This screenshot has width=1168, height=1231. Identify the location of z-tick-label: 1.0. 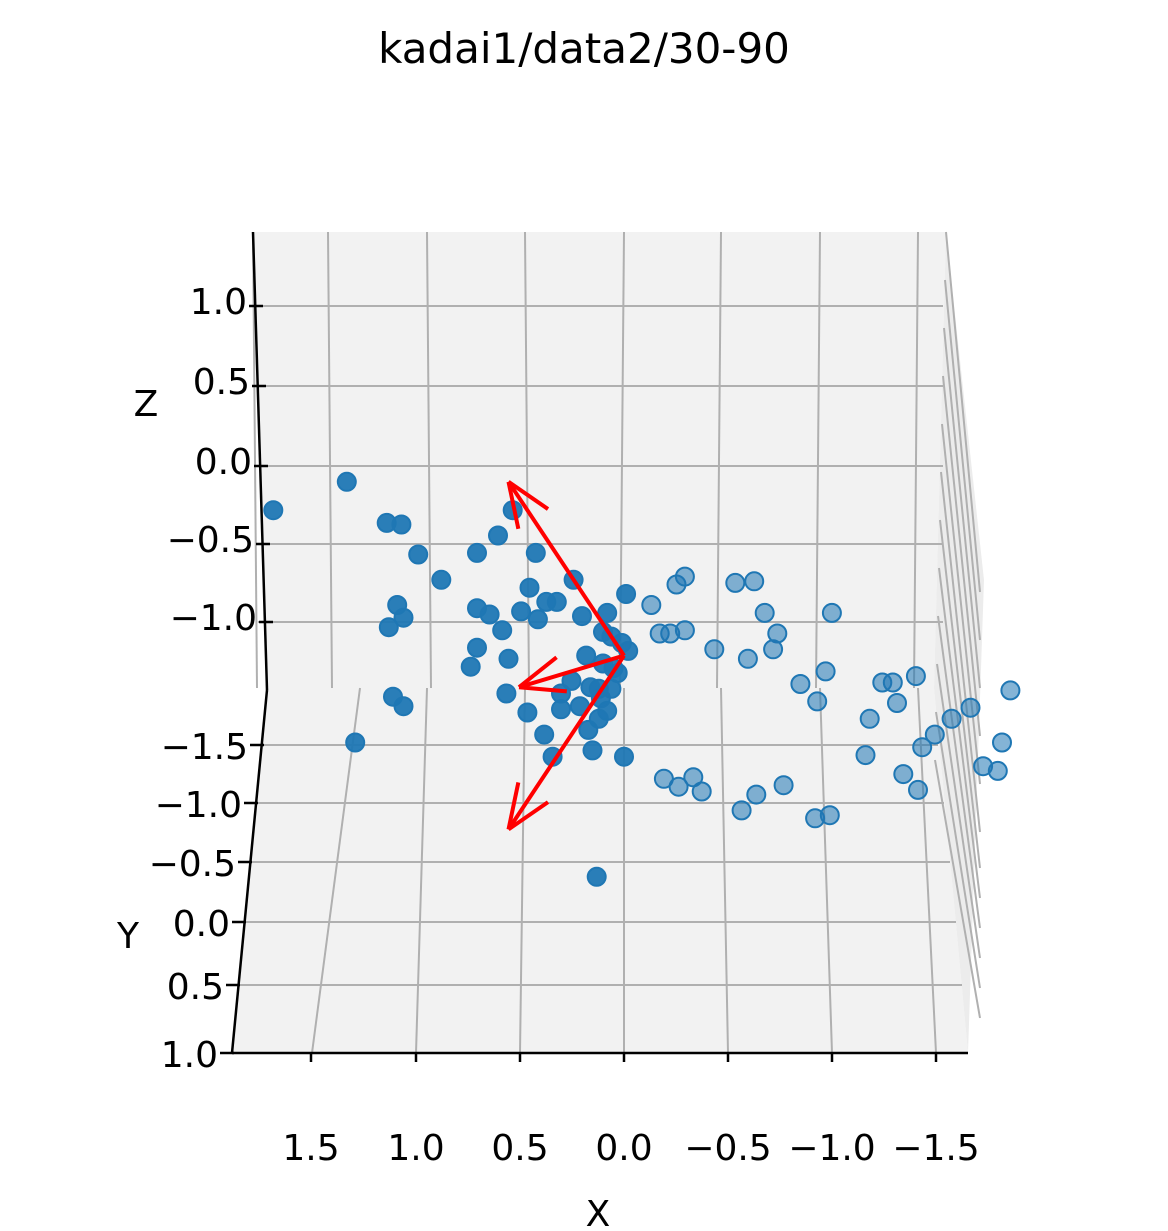
(218, 302).